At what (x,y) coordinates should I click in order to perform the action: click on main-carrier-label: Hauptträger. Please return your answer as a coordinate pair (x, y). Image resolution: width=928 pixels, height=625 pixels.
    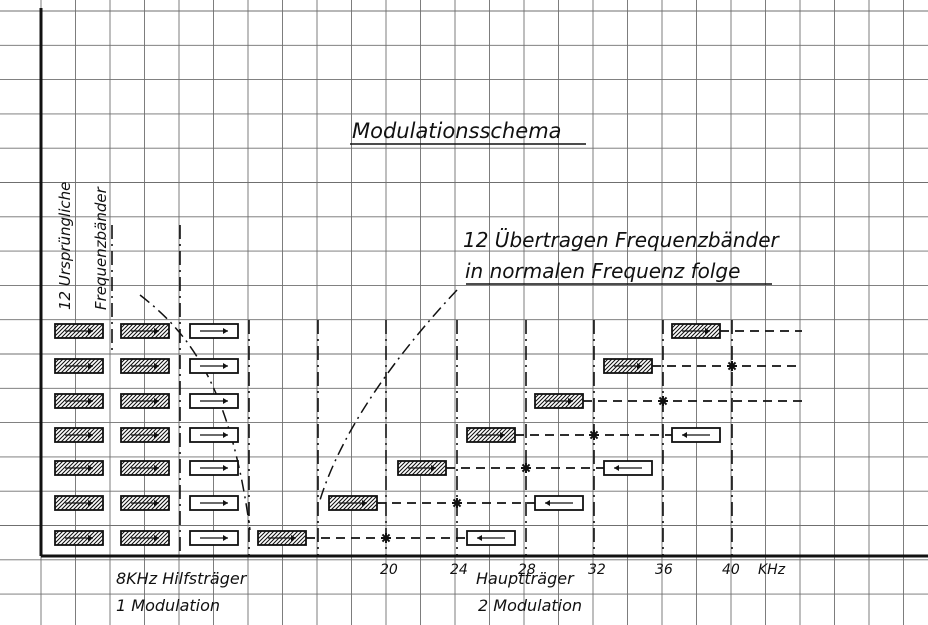
    Looking at the image, I should click on (525, 578).